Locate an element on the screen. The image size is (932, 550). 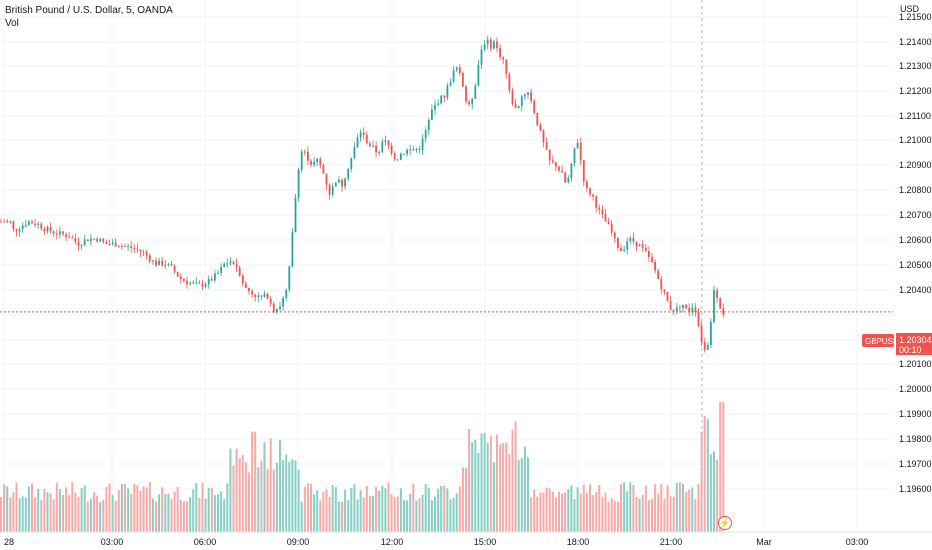
chart-title: British Pound / U.S. Dollar, 5, OANDA is located at coordinates (89, 10).